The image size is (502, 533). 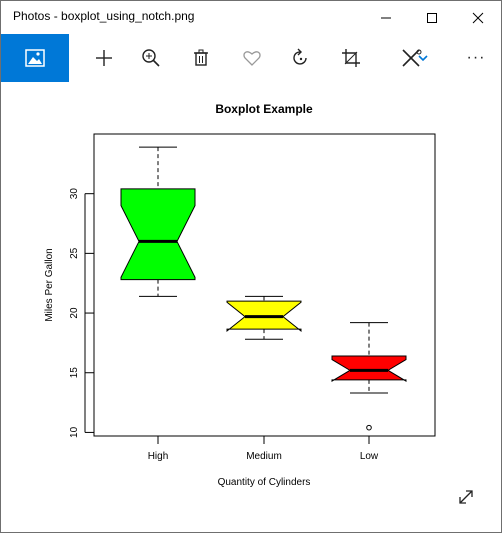 I want to click on delete-button, so click(x=201, y=58).